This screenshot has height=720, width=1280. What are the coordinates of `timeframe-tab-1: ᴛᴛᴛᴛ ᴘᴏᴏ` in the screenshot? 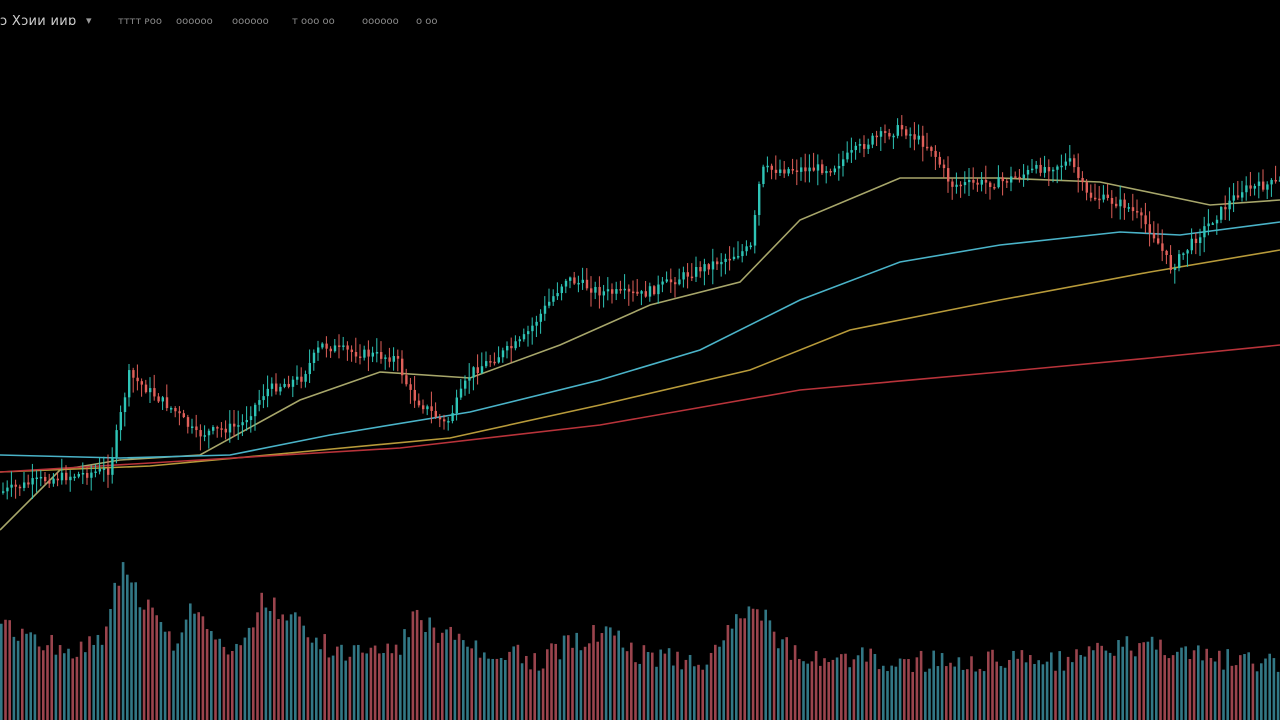 It's located at (140, 21).